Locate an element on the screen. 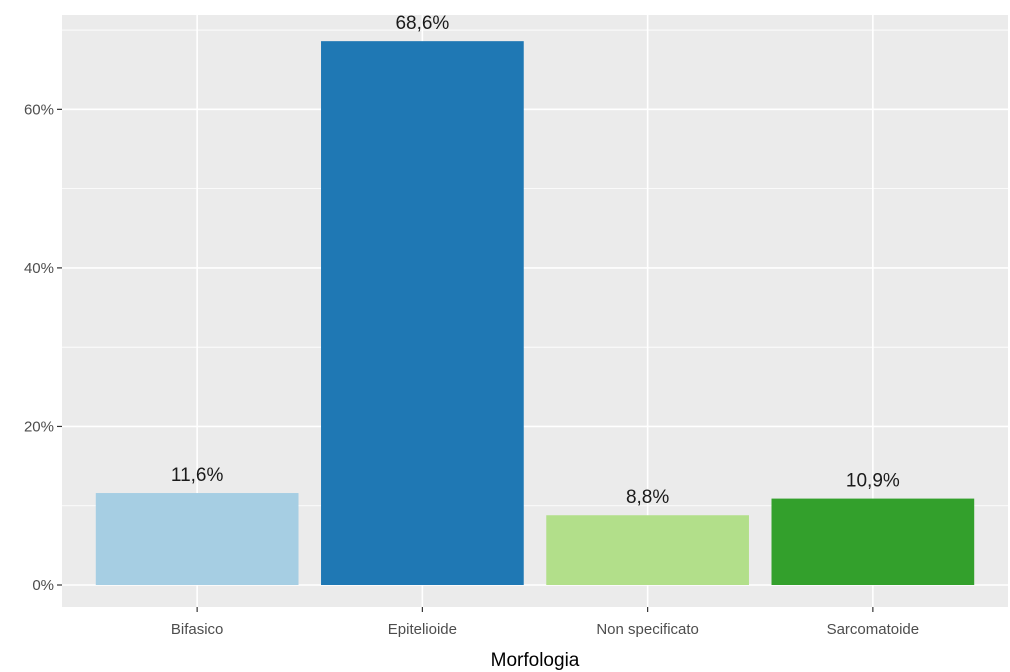 The image size is (1010, 672). x-tick-label: Non specificato is located at coordinates (647, 629).